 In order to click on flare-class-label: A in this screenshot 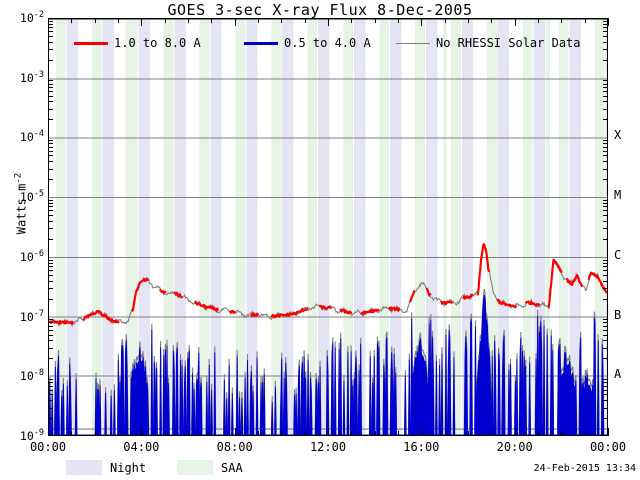, I will do `click(618, 374)`.